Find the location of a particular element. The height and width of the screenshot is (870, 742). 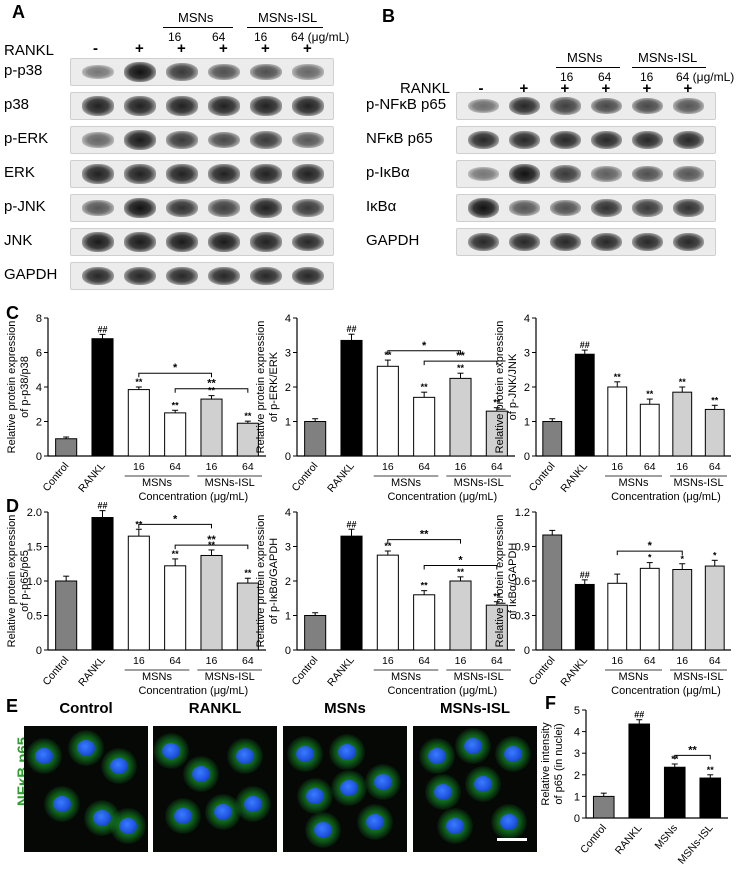

panel-letter-d: D is located at coordinates (12, 506).